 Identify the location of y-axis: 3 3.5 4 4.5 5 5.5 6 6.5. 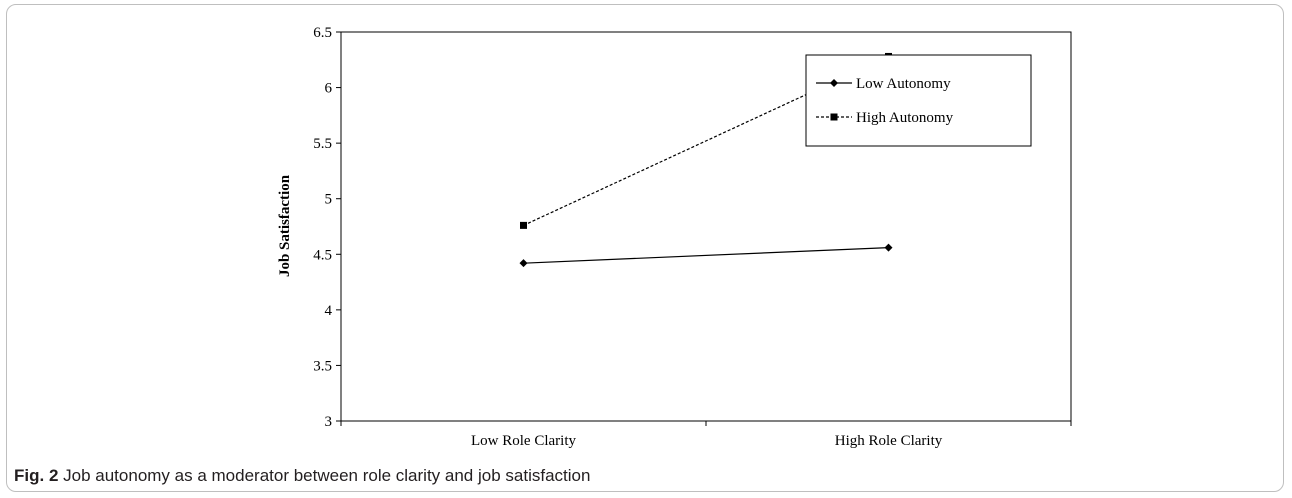
(327, 227).